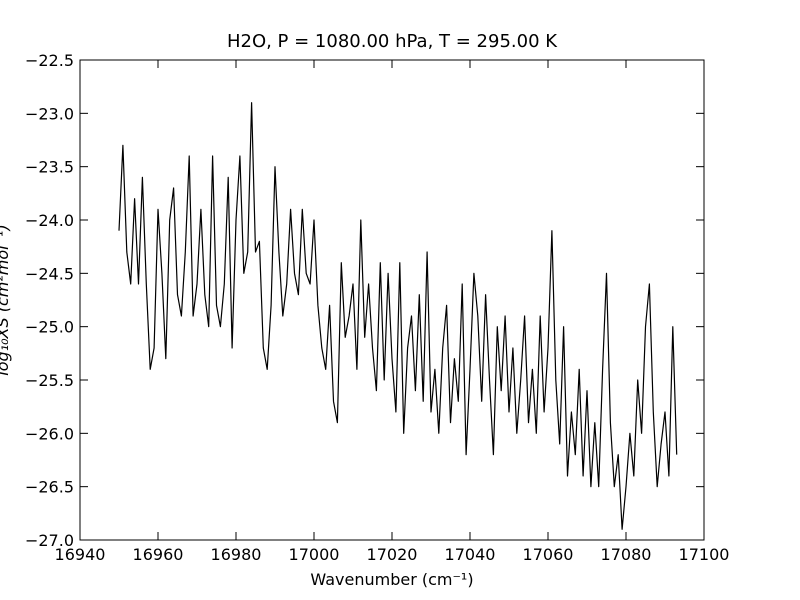 Image resolution: width=800 pixels, height=600 pixels. I want to click on x-tick-label: 17040, so click(470, 554).